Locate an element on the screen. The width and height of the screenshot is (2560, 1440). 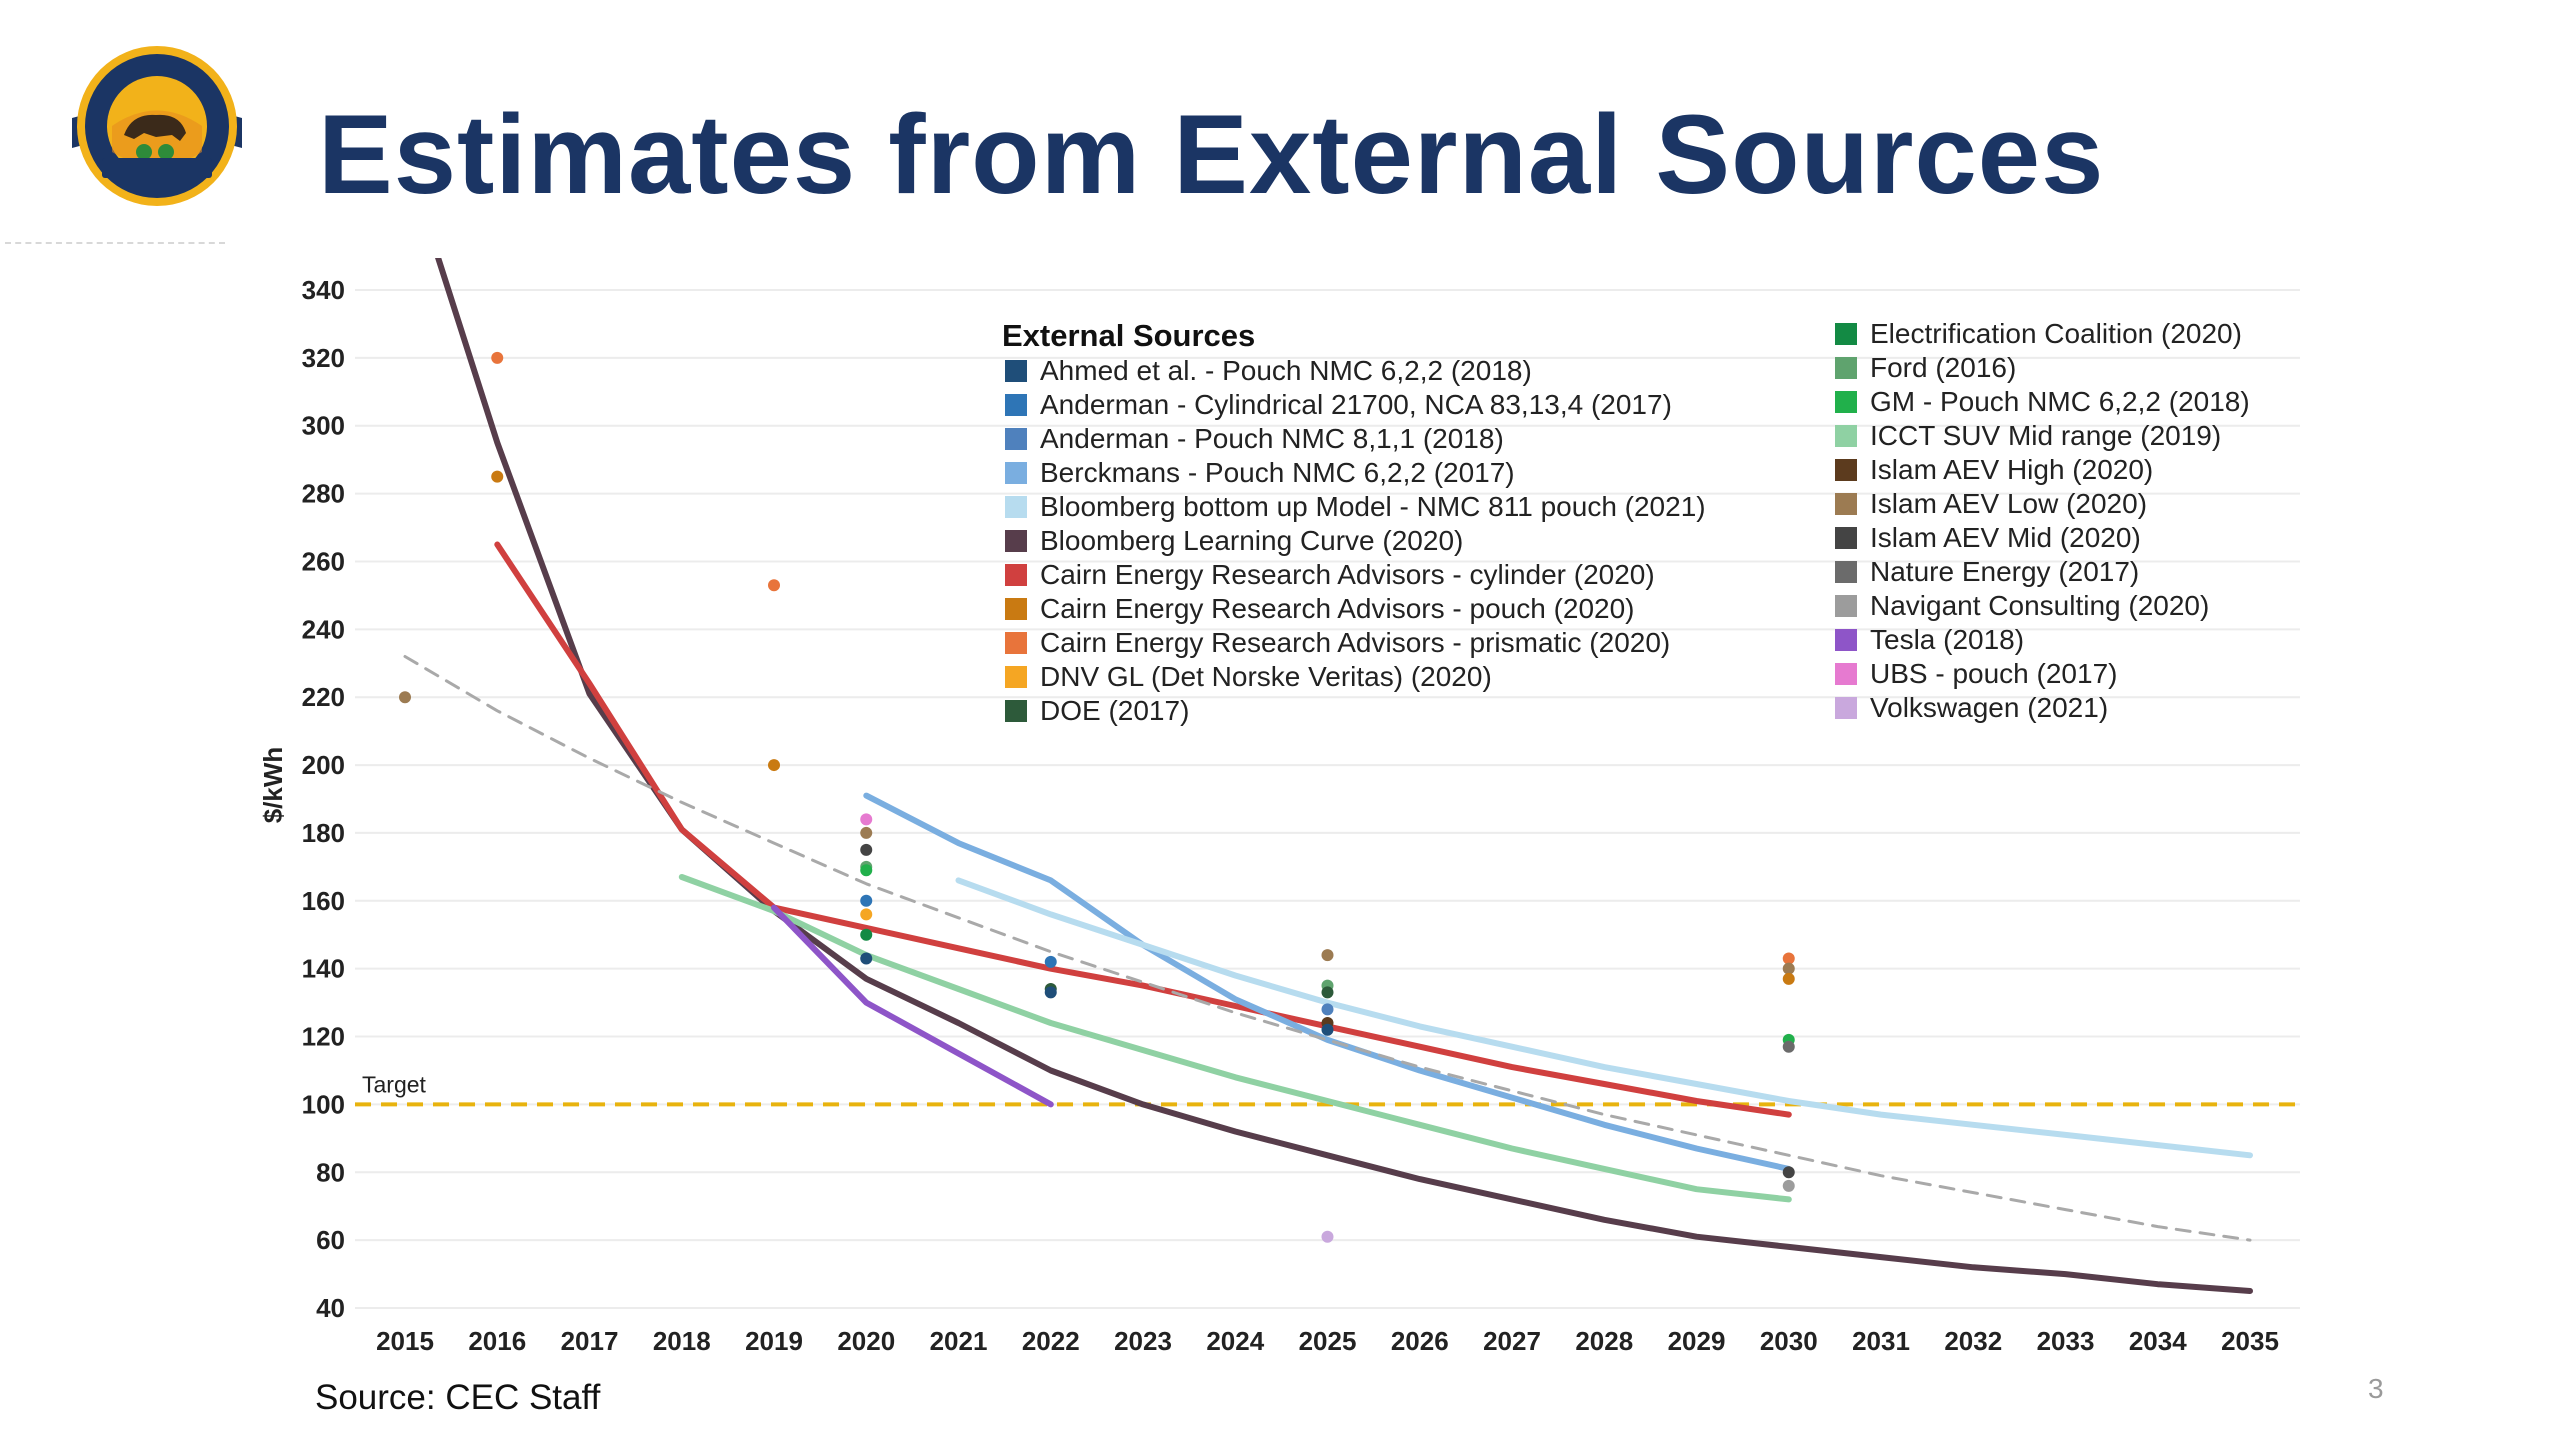
source-note: Source: CEC Staff is located at coordinates (458, 1397).